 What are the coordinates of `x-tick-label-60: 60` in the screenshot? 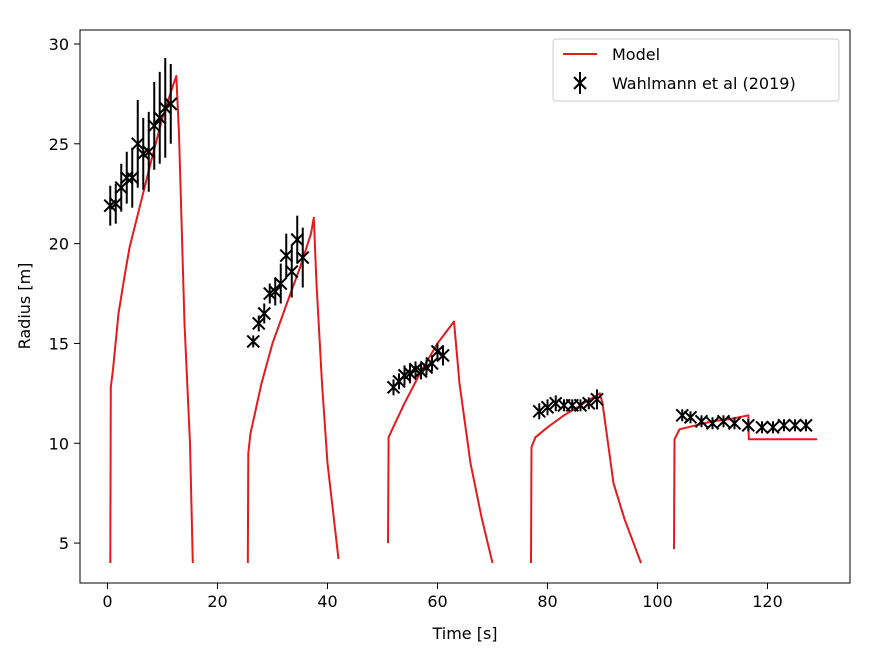 It's located at (437, 601).